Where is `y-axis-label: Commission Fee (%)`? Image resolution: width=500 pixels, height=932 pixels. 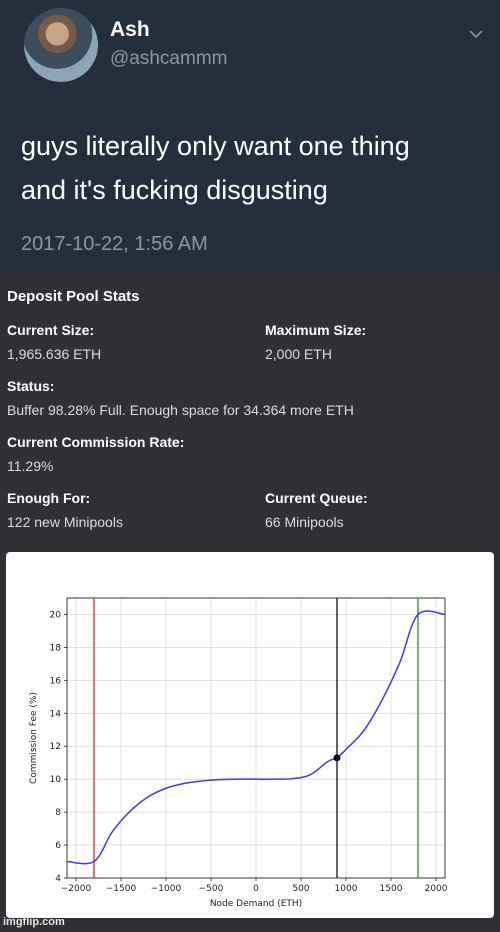 y-axis-label: Commission Fee (%) is located at coordinates (34, 738).